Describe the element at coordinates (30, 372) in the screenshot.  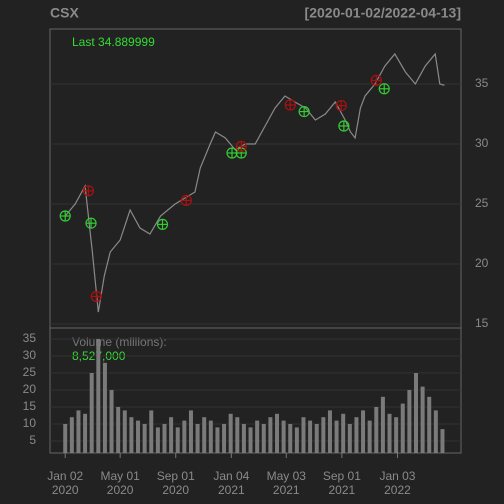
I see `y2-tick-label: 25` at that location.